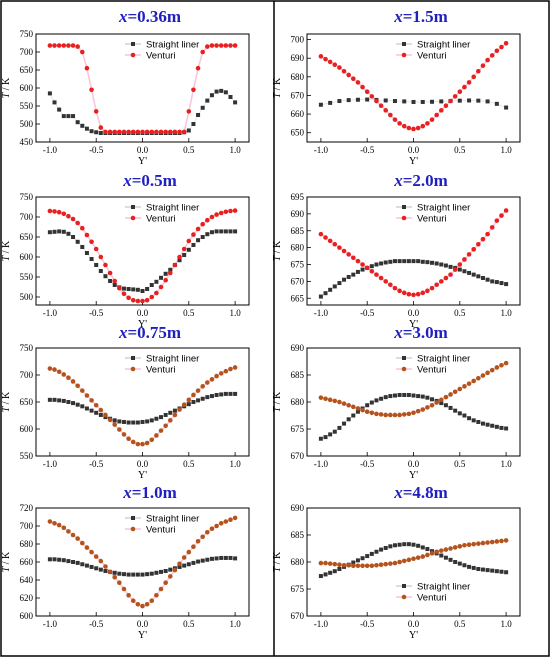 The height and width of the screenshot is (657, 550). What do you see at coordinates (27, 402) in the screenshot?
I see `y-tick-label: 650` at bounding box center [27, 402].